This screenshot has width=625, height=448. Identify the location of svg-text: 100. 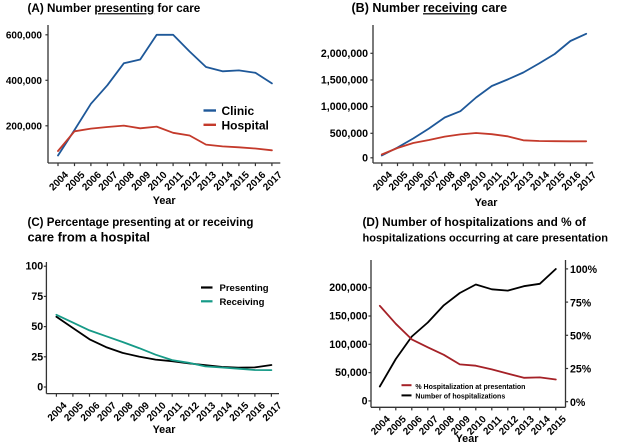
(35, 267).